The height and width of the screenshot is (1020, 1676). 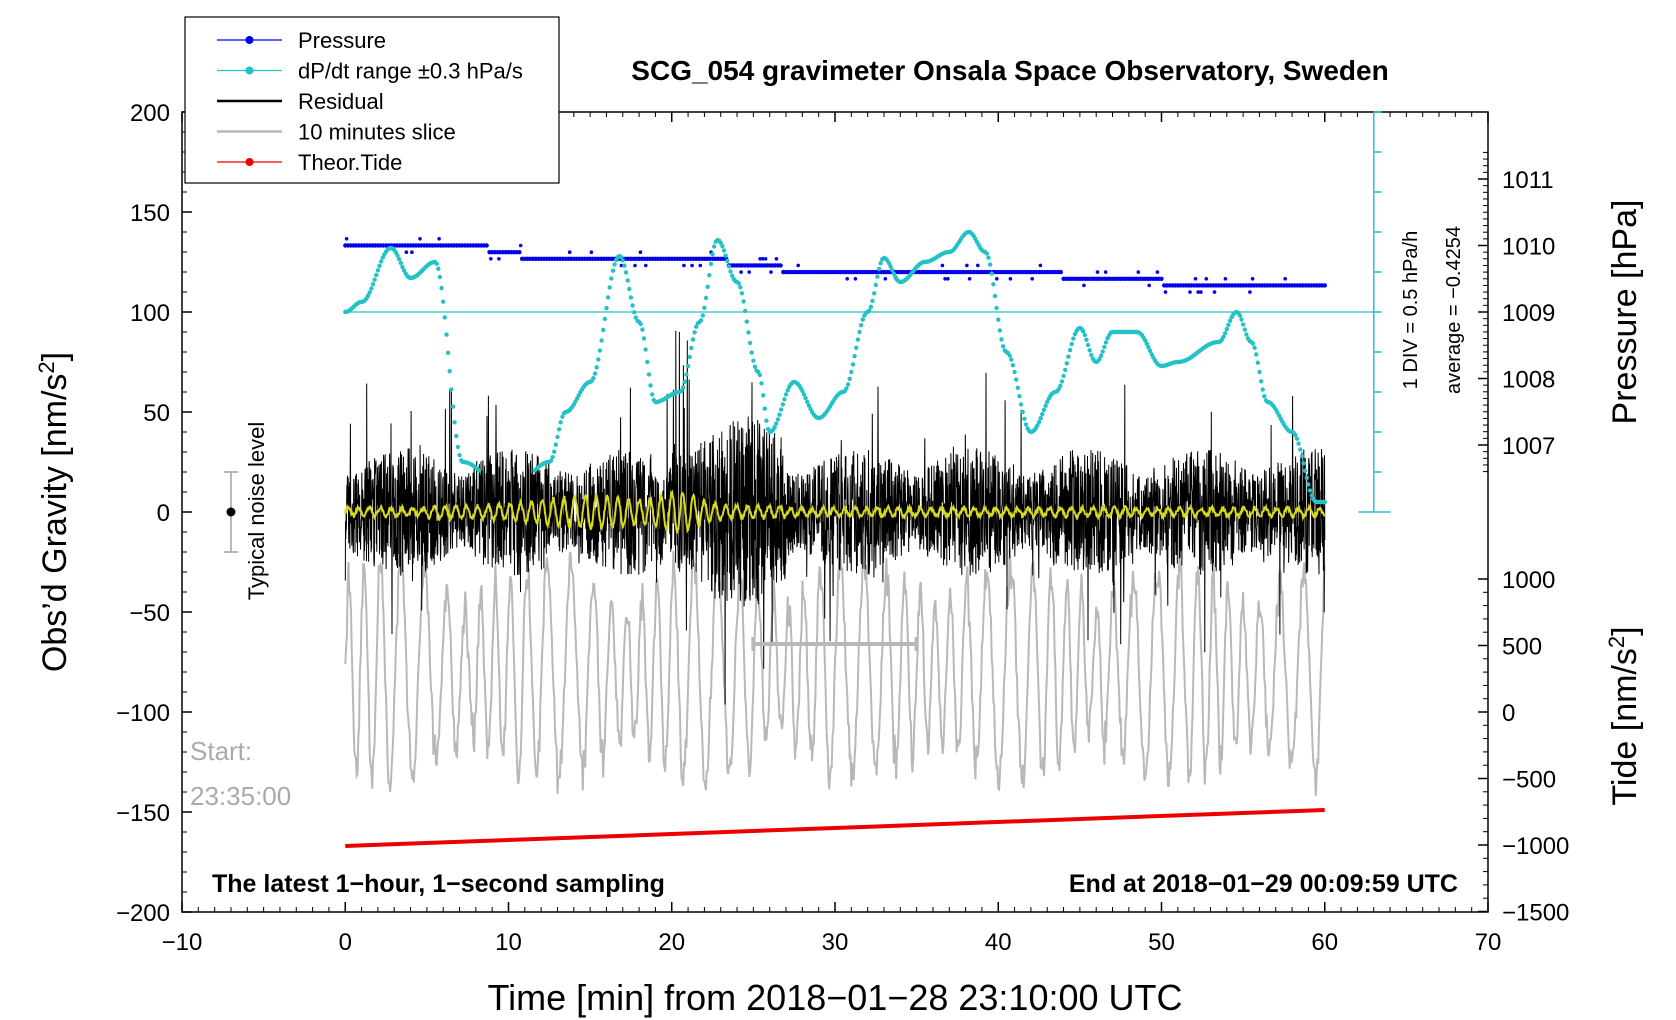 I want to click on legend-label: Theor.Tide, so click(x=350, y=162).